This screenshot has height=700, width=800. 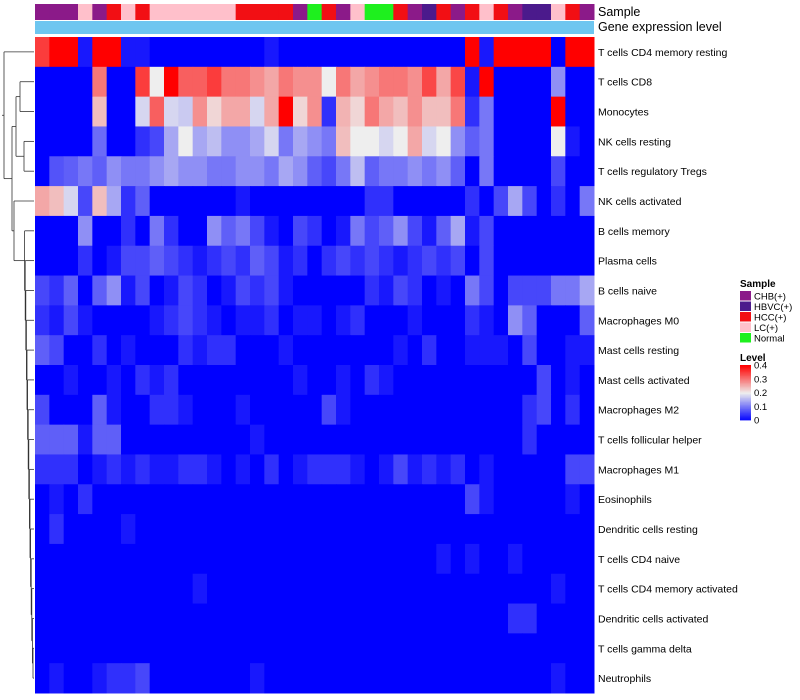 What do you see at coordinates (760, 379) in the screenshot?
I see `level-tick-label: 0.3` at bounding box center [760, 379].